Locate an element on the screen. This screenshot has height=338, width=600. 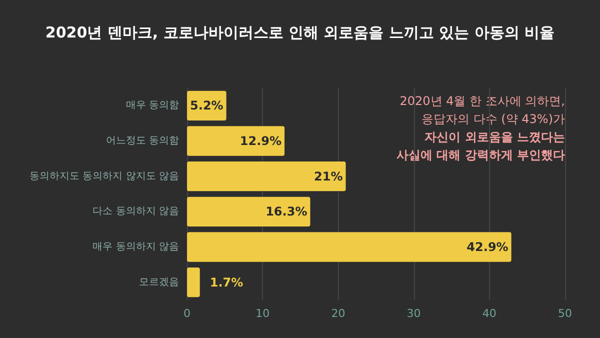
annotation: 자신이 외로움을 느꼈다는 사실에 대해 강력하게 부인했다 is located at coordinates (480, 146).